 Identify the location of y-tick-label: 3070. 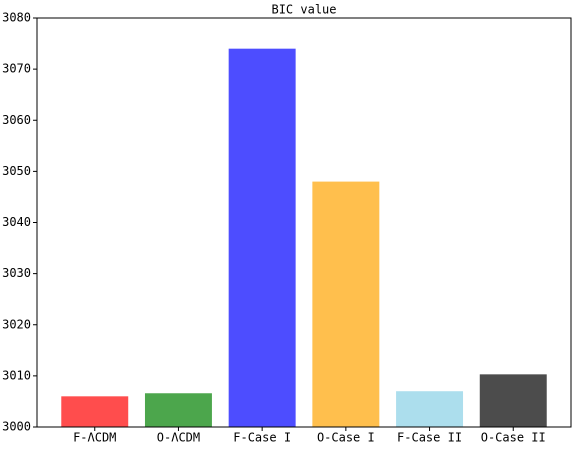
(16, 69).